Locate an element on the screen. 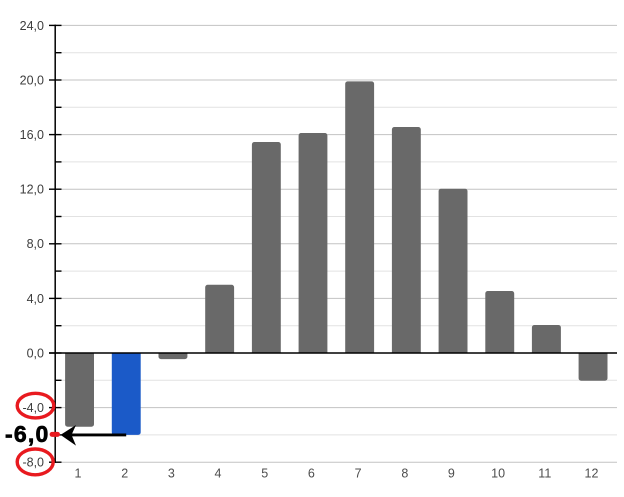 The height and width of the screenshot is (497, 624). svg-text: 9 is located at coordinates (451, 474).